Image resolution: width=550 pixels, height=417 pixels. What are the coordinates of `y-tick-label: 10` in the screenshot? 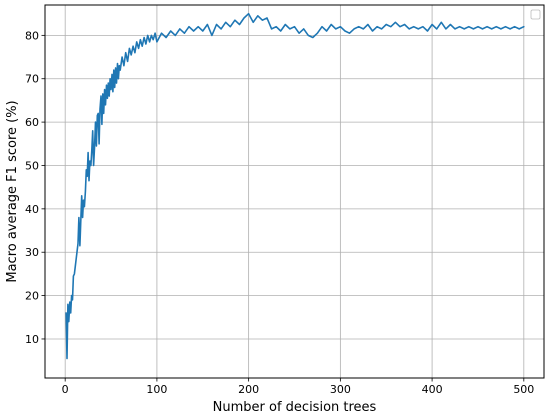 It's located at (32, 339).